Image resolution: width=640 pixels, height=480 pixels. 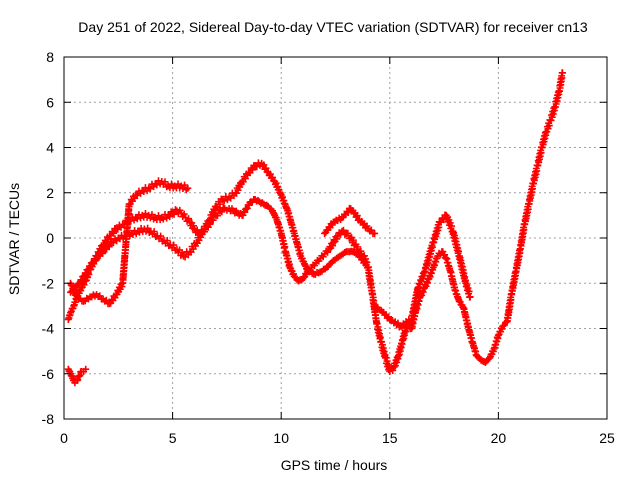 What do you see at coordinates (499, 438) in the screenshot?
I see `x-tick-label: 20` at bounding box center [499, 438].